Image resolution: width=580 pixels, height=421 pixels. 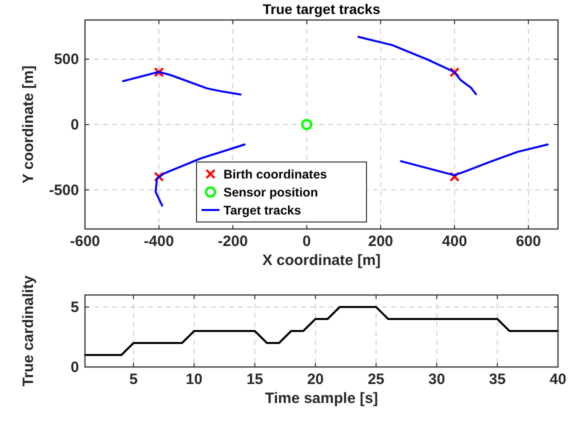 I want to click on legend-label: Sensor position, so click(x=271, y=193).